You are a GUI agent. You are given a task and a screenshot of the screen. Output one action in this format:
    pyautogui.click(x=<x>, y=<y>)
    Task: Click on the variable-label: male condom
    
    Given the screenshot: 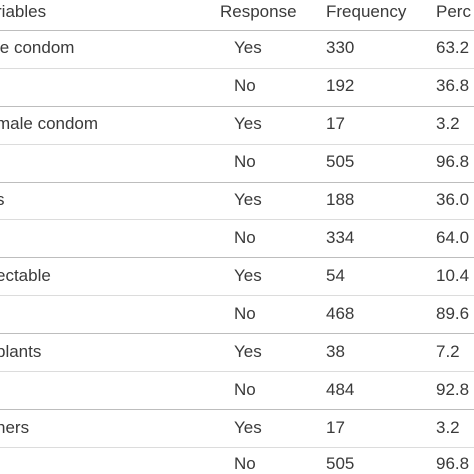 What is the action you would take?
    pyautogui.click(x=49, y=123)
    